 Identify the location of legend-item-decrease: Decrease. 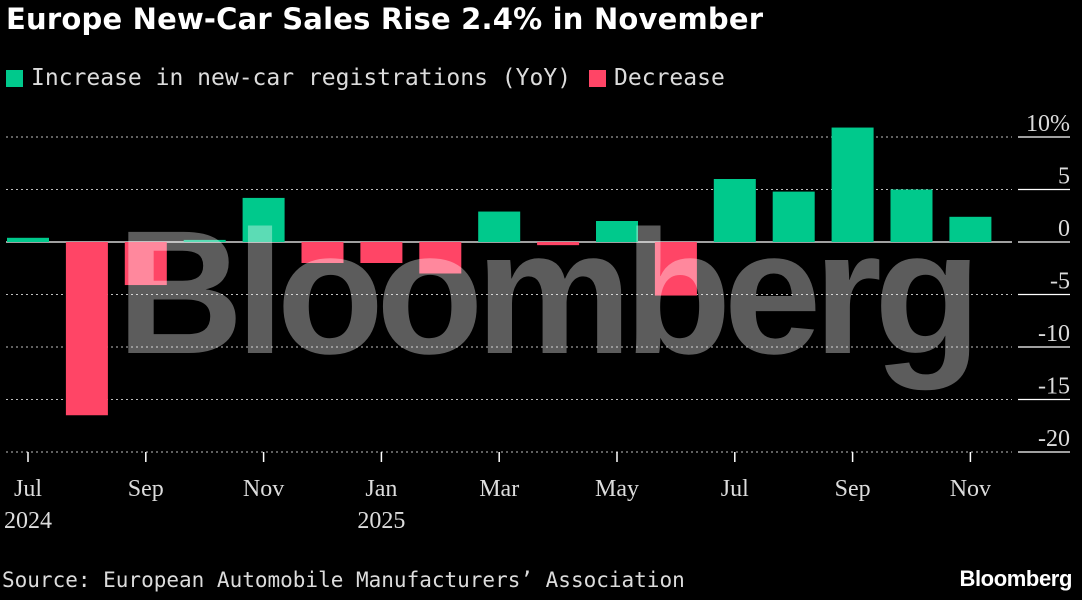
(657, 78).